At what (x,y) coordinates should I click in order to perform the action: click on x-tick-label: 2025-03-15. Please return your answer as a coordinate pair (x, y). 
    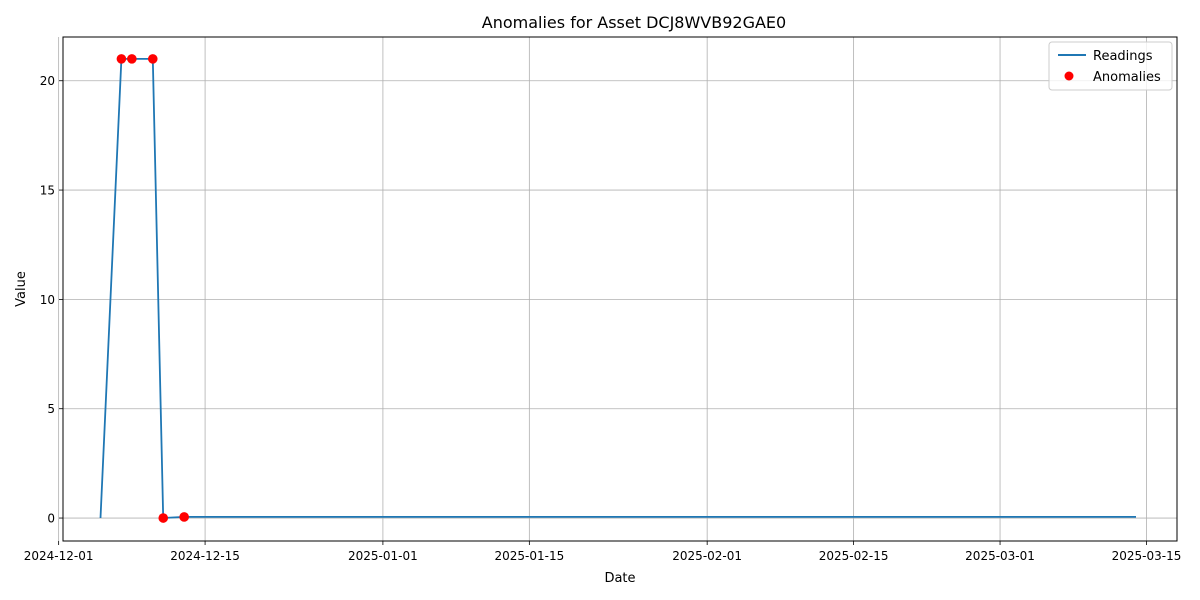
    Looking at the image, I should click on (1147, 556).